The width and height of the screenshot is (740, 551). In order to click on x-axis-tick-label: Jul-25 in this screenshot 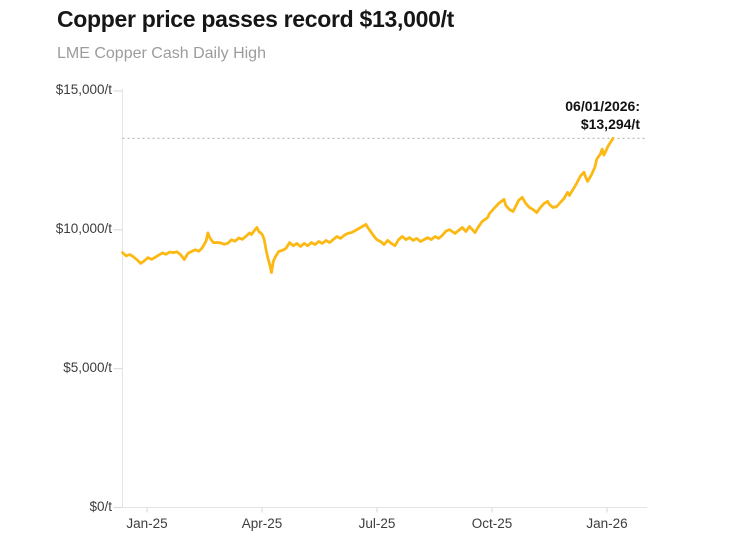, I will do `click(377, 523)`.